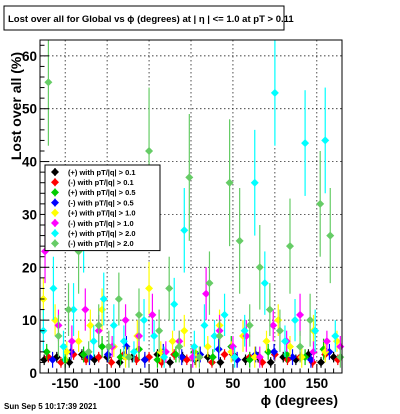  What do you see at coordinates (101, 182) in the screenshot?
I see `legend-entry: (-) with pT/|q| > 0.1` at bounding box center [101, 182].